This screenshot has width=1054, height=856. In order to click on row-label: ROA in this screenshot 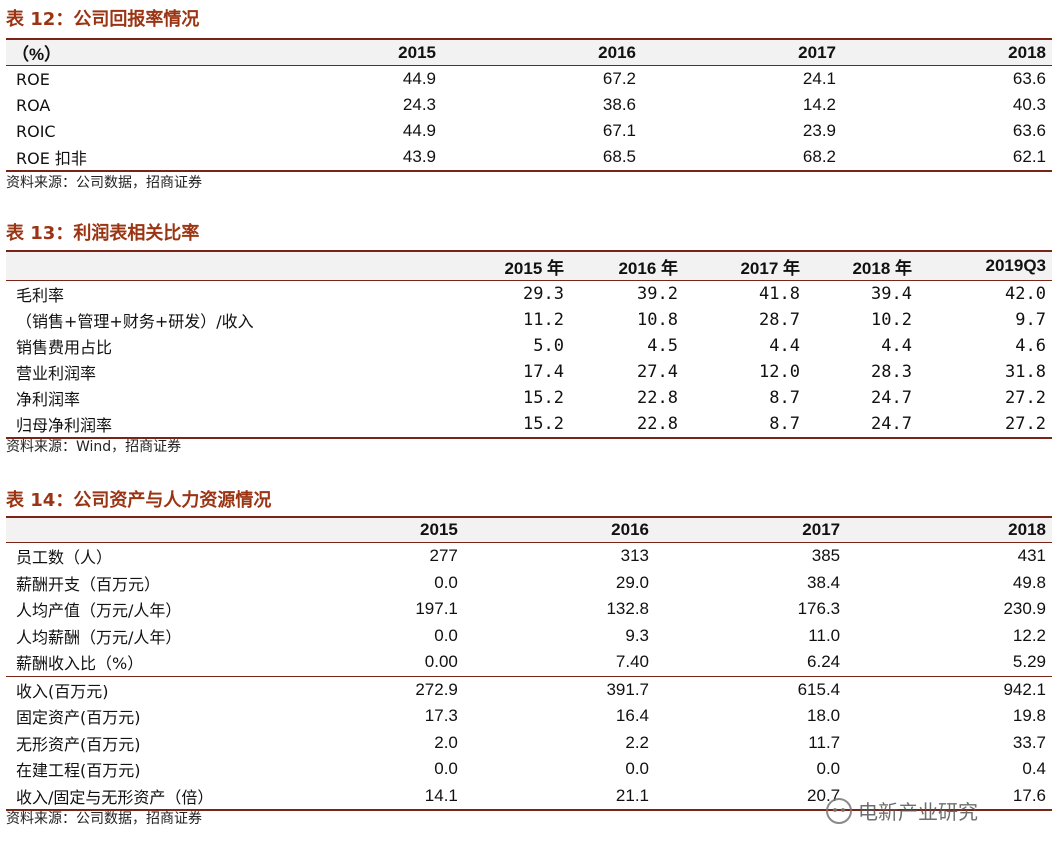, I will do `click(33, 105)`.